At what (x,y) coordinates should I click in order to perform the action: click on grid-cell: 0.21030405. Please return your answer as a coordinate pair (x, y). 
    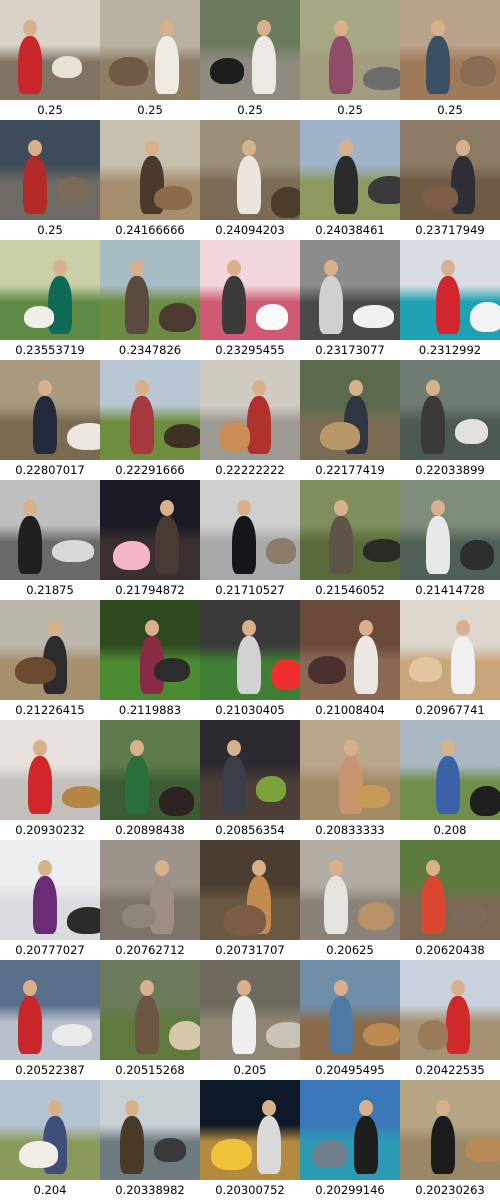
    Looking at the image, I should click on (250, 660).